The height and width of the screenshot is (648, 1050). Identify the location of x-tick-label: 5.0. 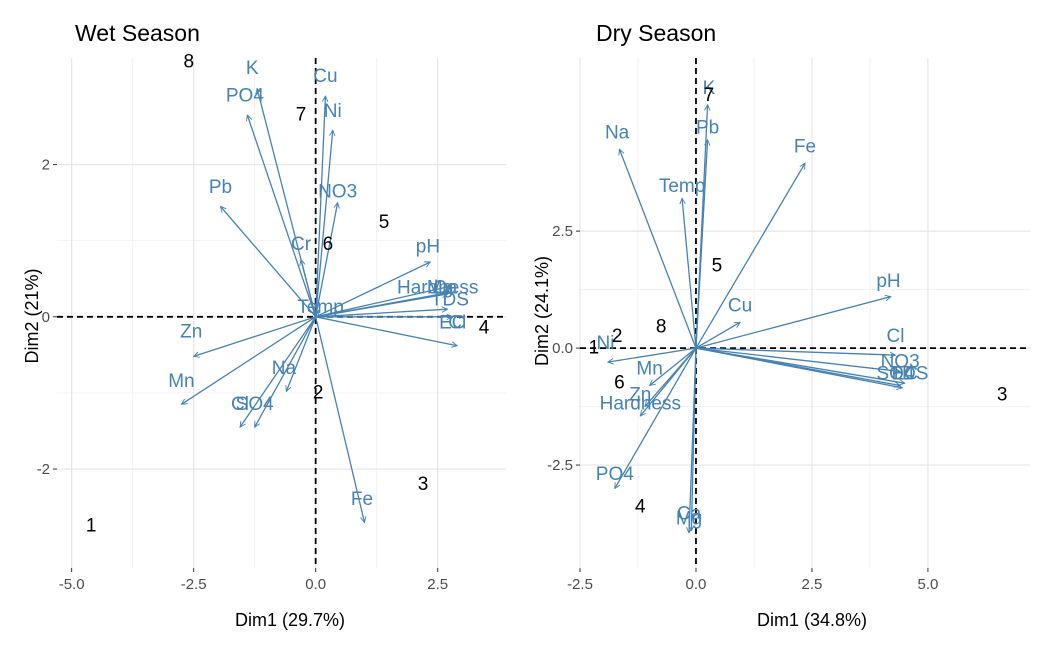
(928, 584).